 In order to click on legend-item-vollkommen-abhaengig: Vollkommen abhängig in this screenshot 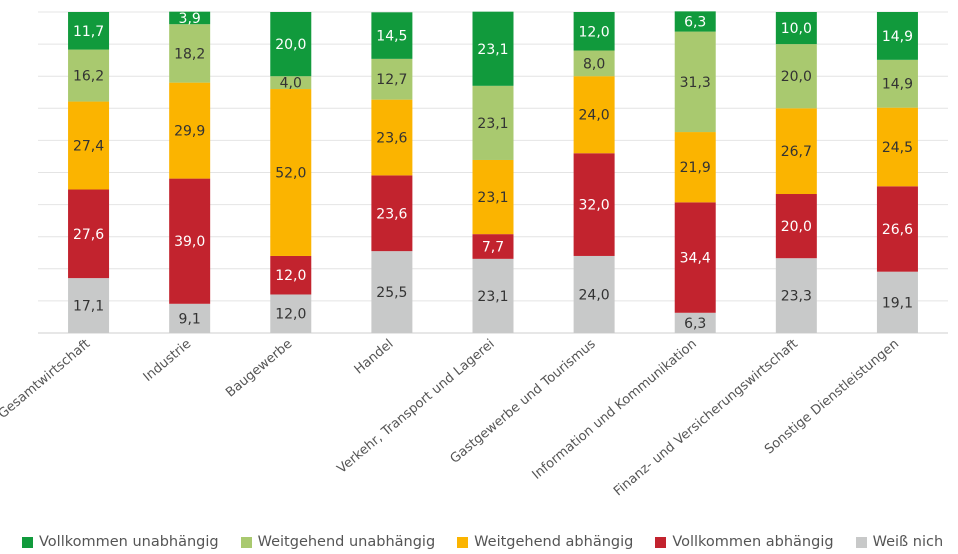, I will do `click(744, 542)`.